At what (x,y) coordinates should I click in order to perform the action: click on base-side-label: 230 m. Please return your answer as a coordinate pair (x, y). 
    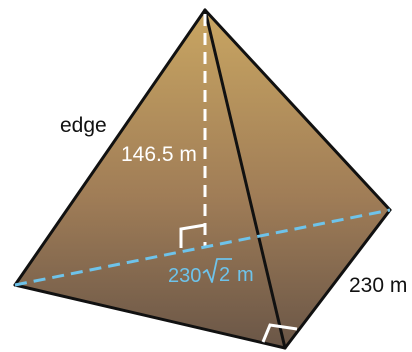
    Looking at the image, I should click on (378, 285).